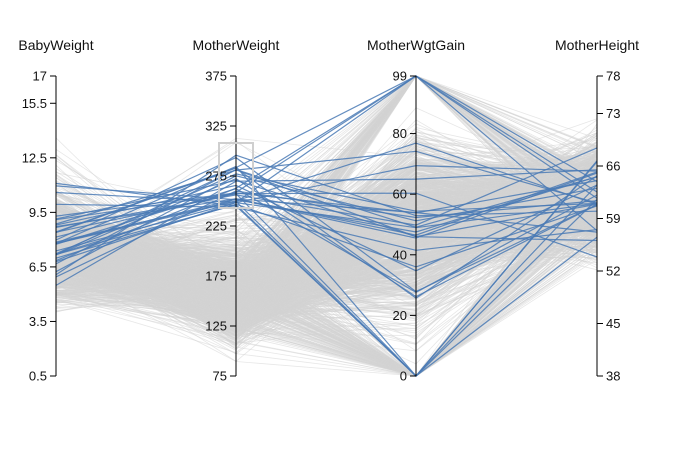 The height and width of the screenshot is (460, 676). I want to click on tick-label: 0.5, so click(38, 376).